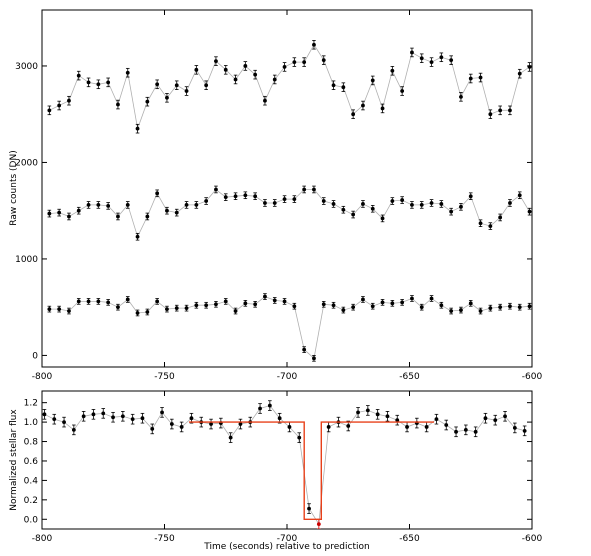  What do you see at coordinates (311, 470) in the screenshot?
I see `bottom-model-step-line` at bounding box center [311, 470].